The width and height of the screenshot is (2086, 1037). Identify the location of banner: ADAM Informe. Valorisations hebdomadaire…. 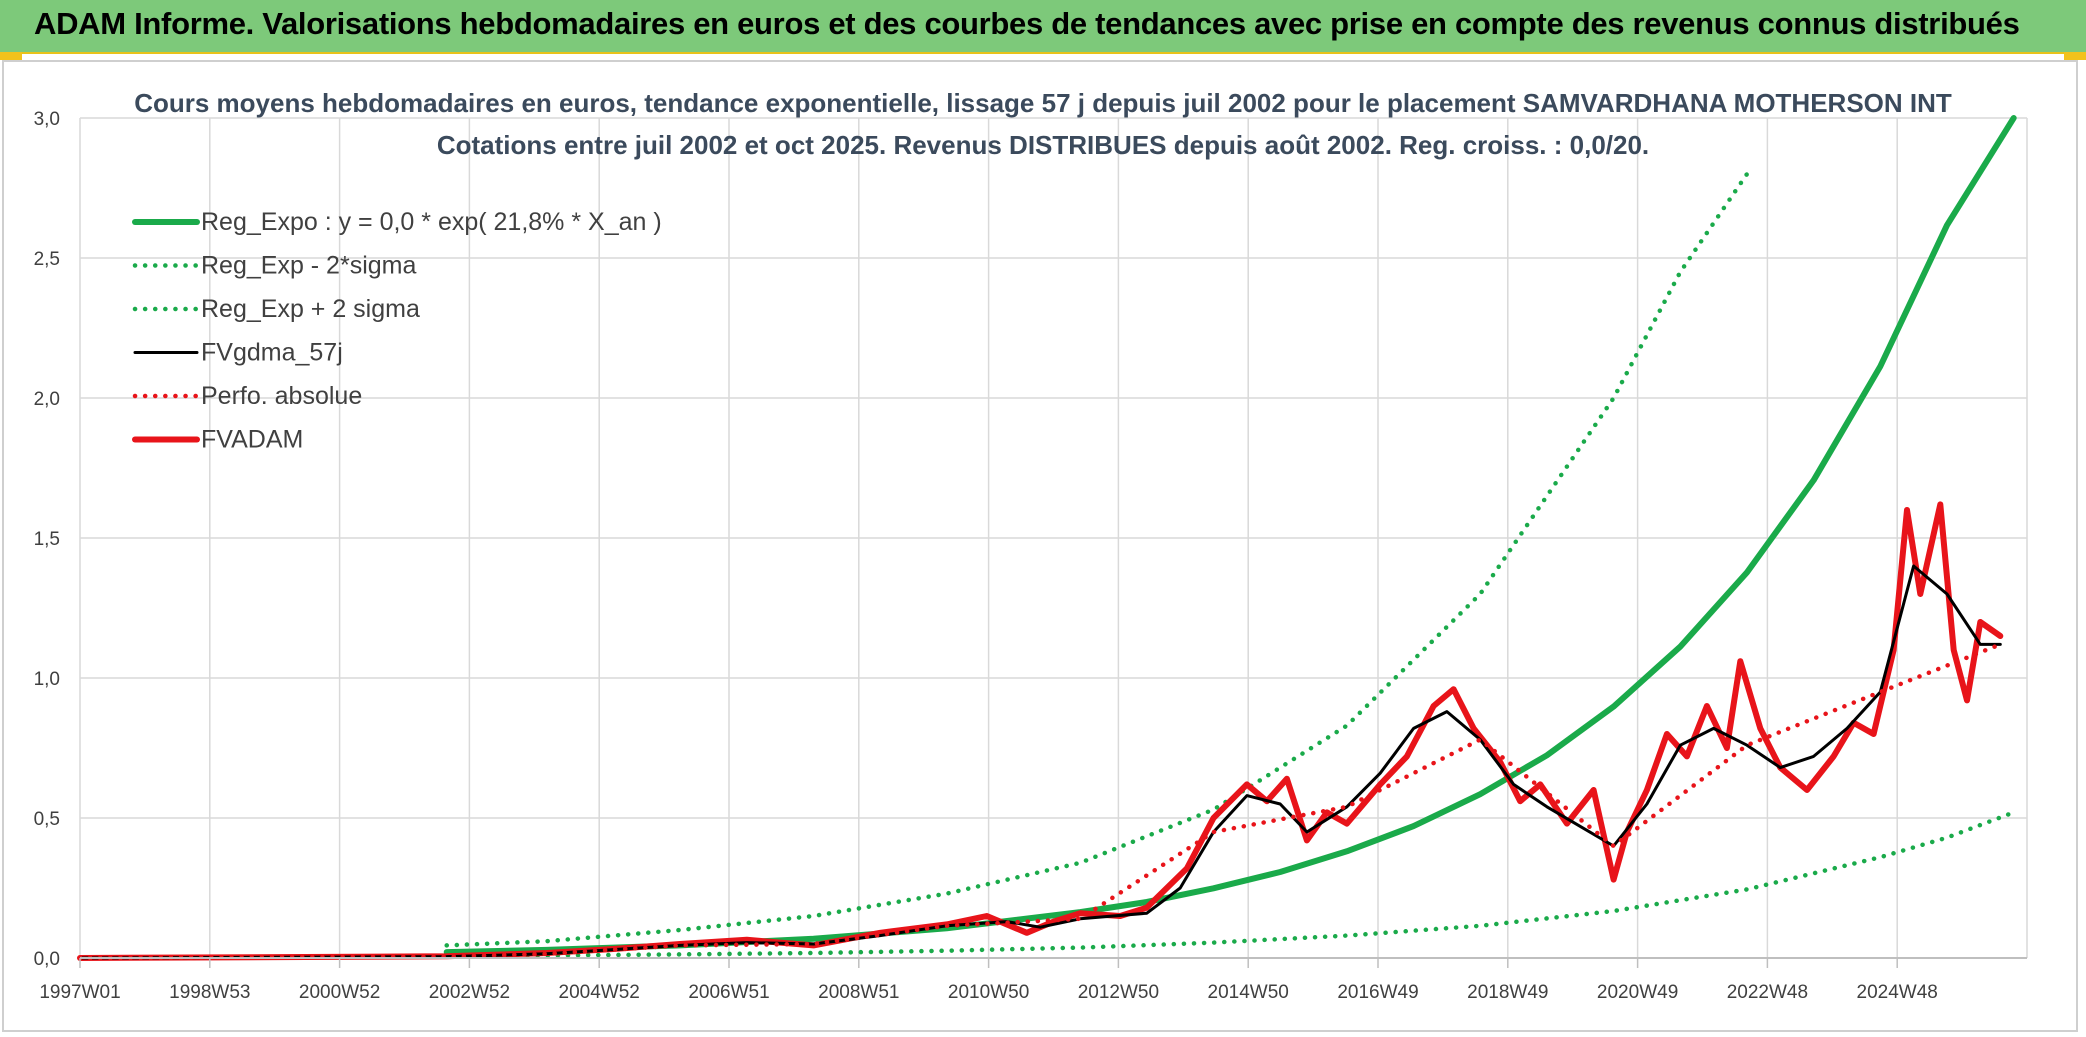
(1043, 27).